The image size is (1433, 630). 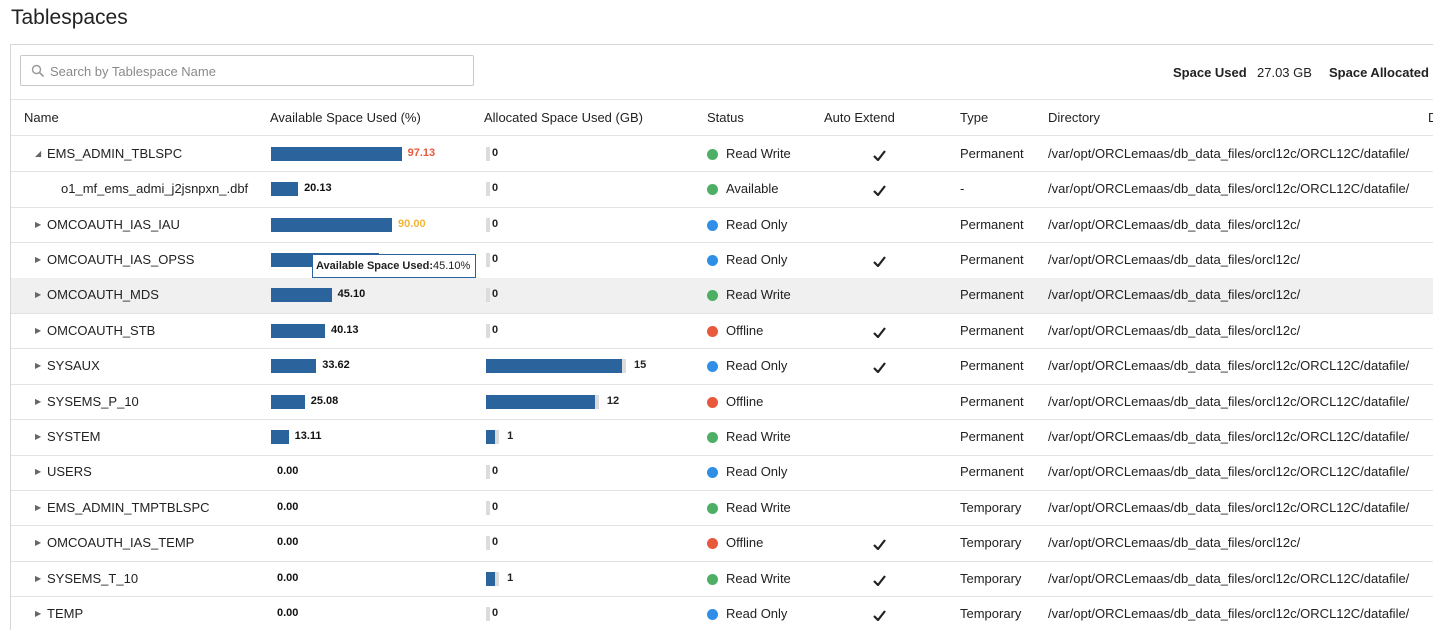 I want to click on tablespace-name: USERS, so click(x=69, y=472).